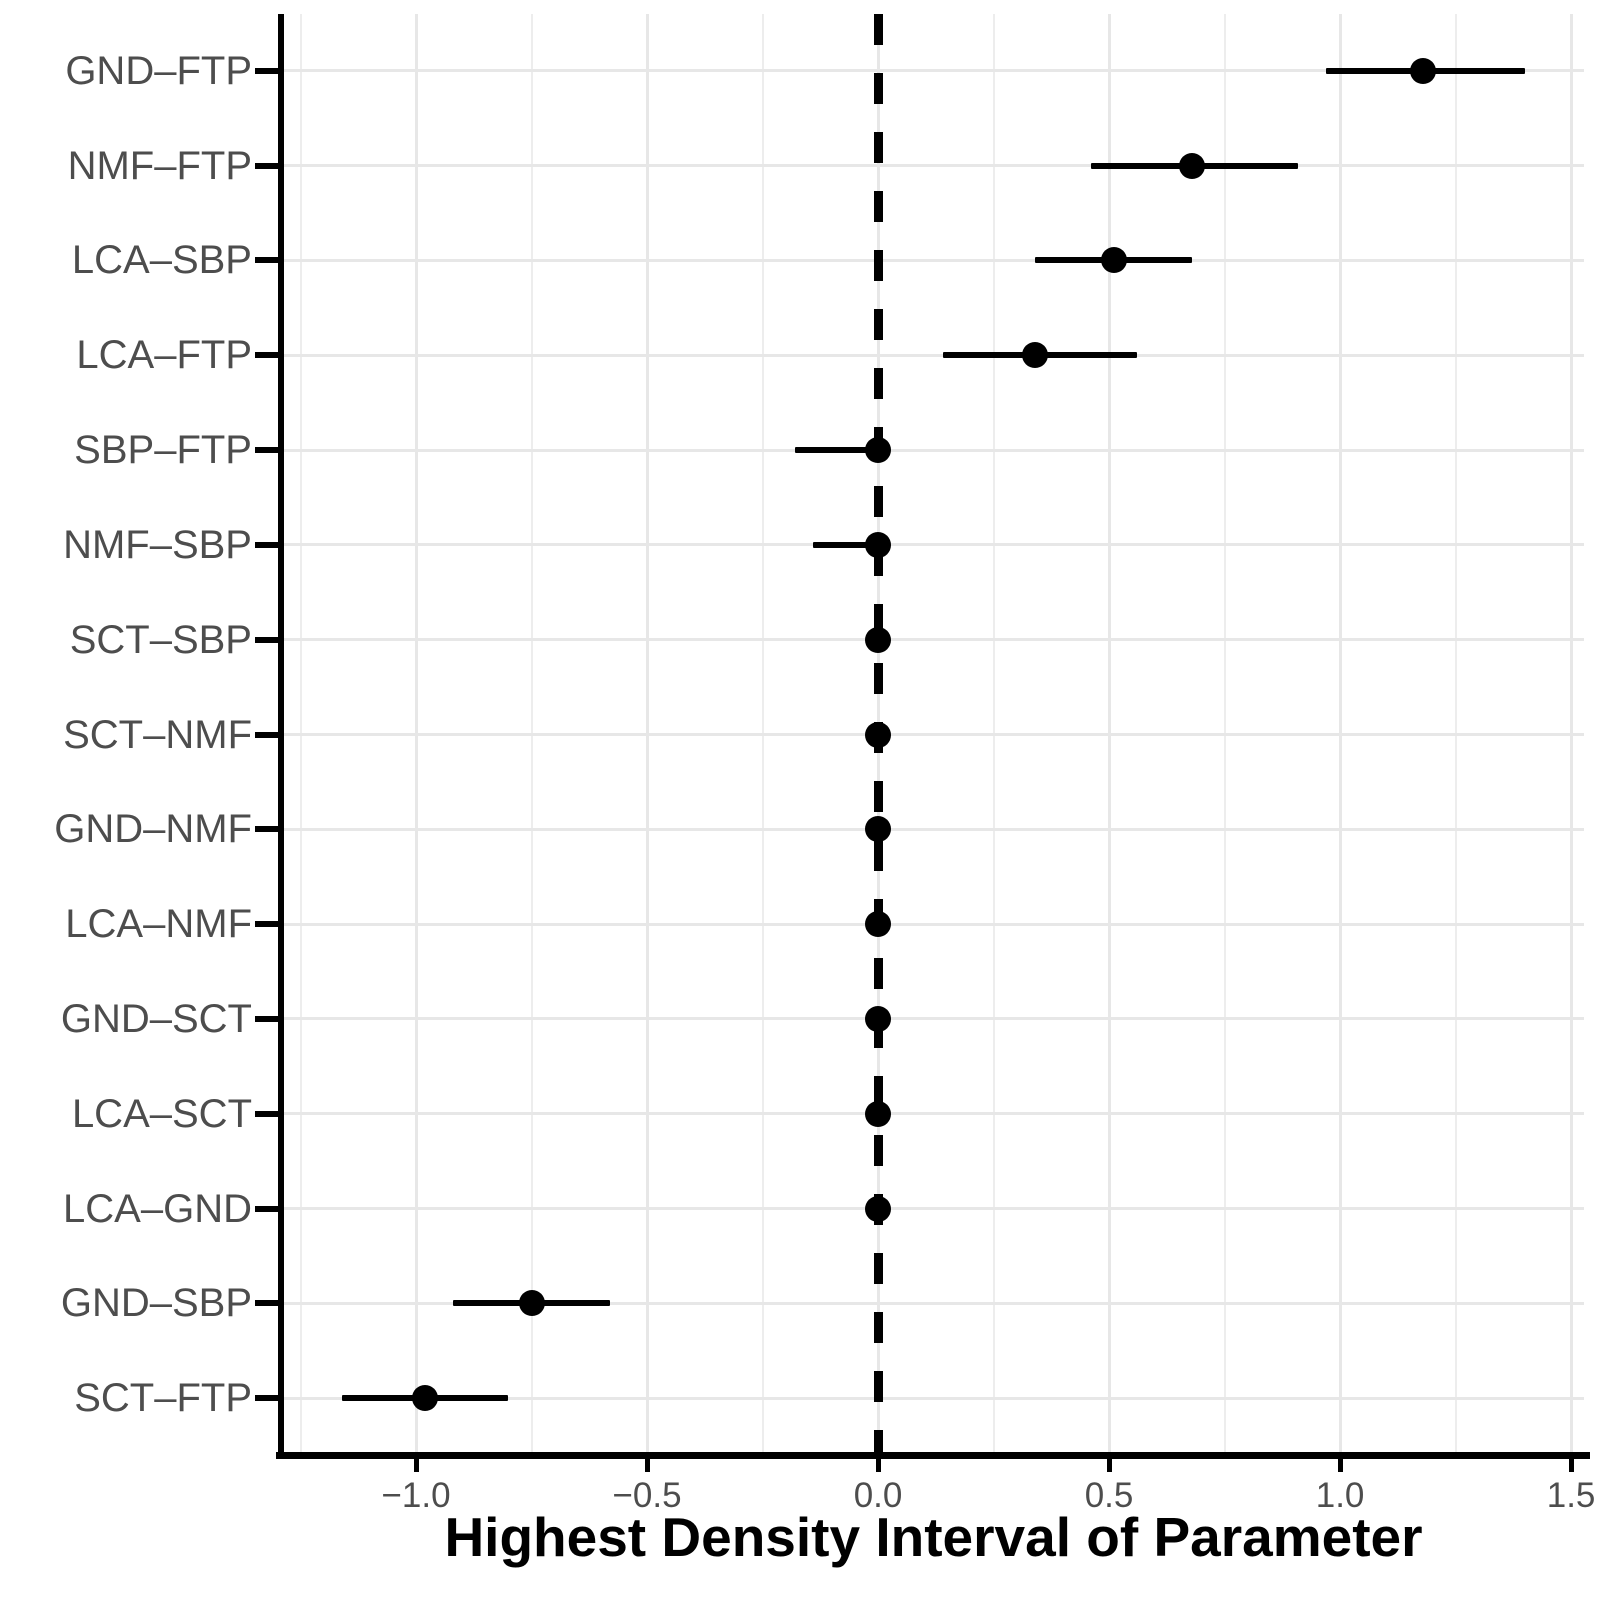 This screenshot has height=1600, width=1600. What do you see at coordinates (157, 734) in the screenshot?
I see `y-axis-label: SCT–NMF` at bounding box center [157, 734].